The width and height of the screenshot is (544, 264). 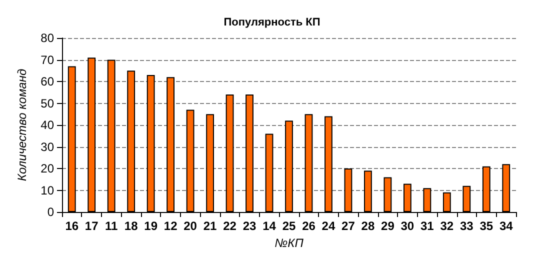 I want to click on x-tick-label: 29, so click(x=388, y=226).